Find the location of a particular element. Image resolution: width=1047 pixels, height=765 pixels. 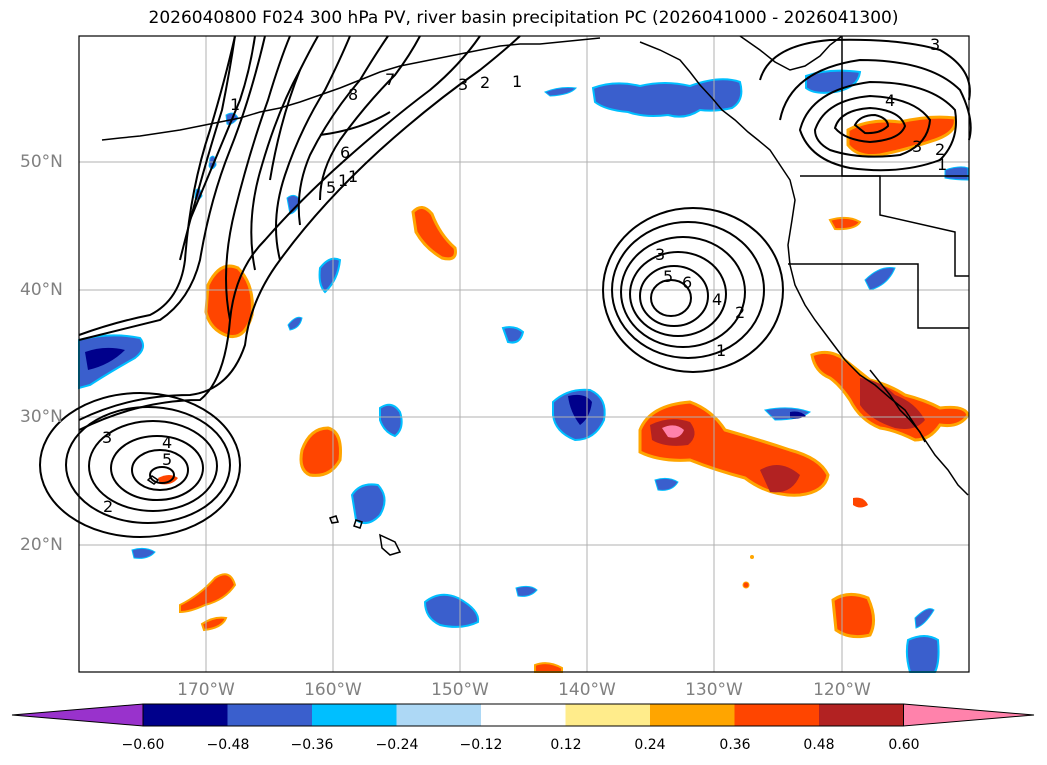

lon-label-130w: 130°W is located at coordinates (714, 690).